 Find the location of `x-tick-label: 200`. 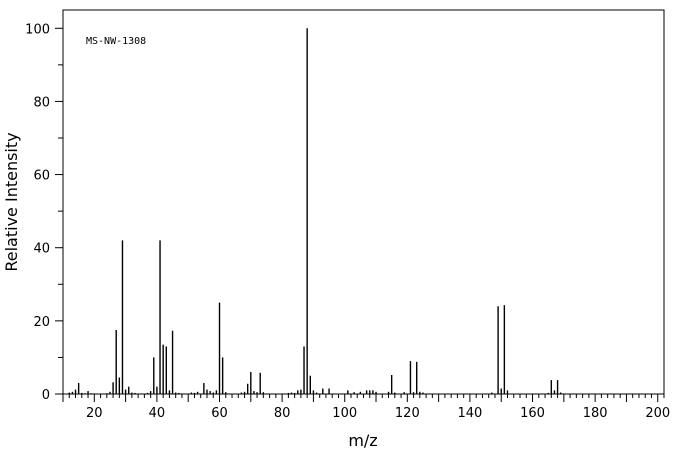

x-tick-label: 200 is located at coordinates (657, 413).